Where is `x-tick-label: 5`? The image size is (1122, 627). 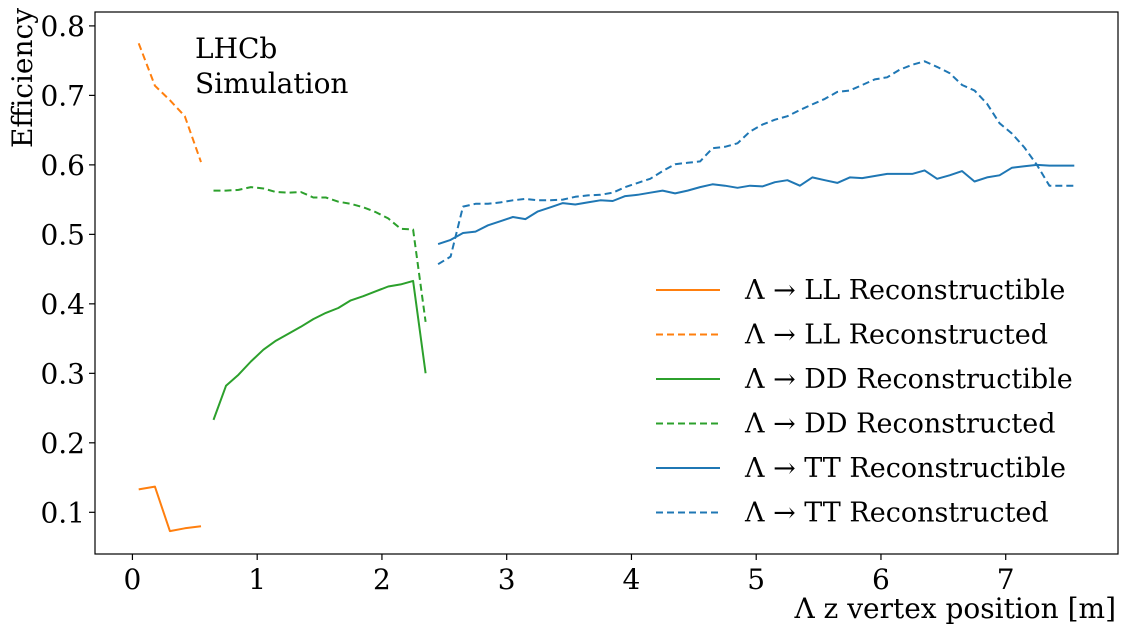
x-tick-label: 5 is located at coordinates (756, 579).